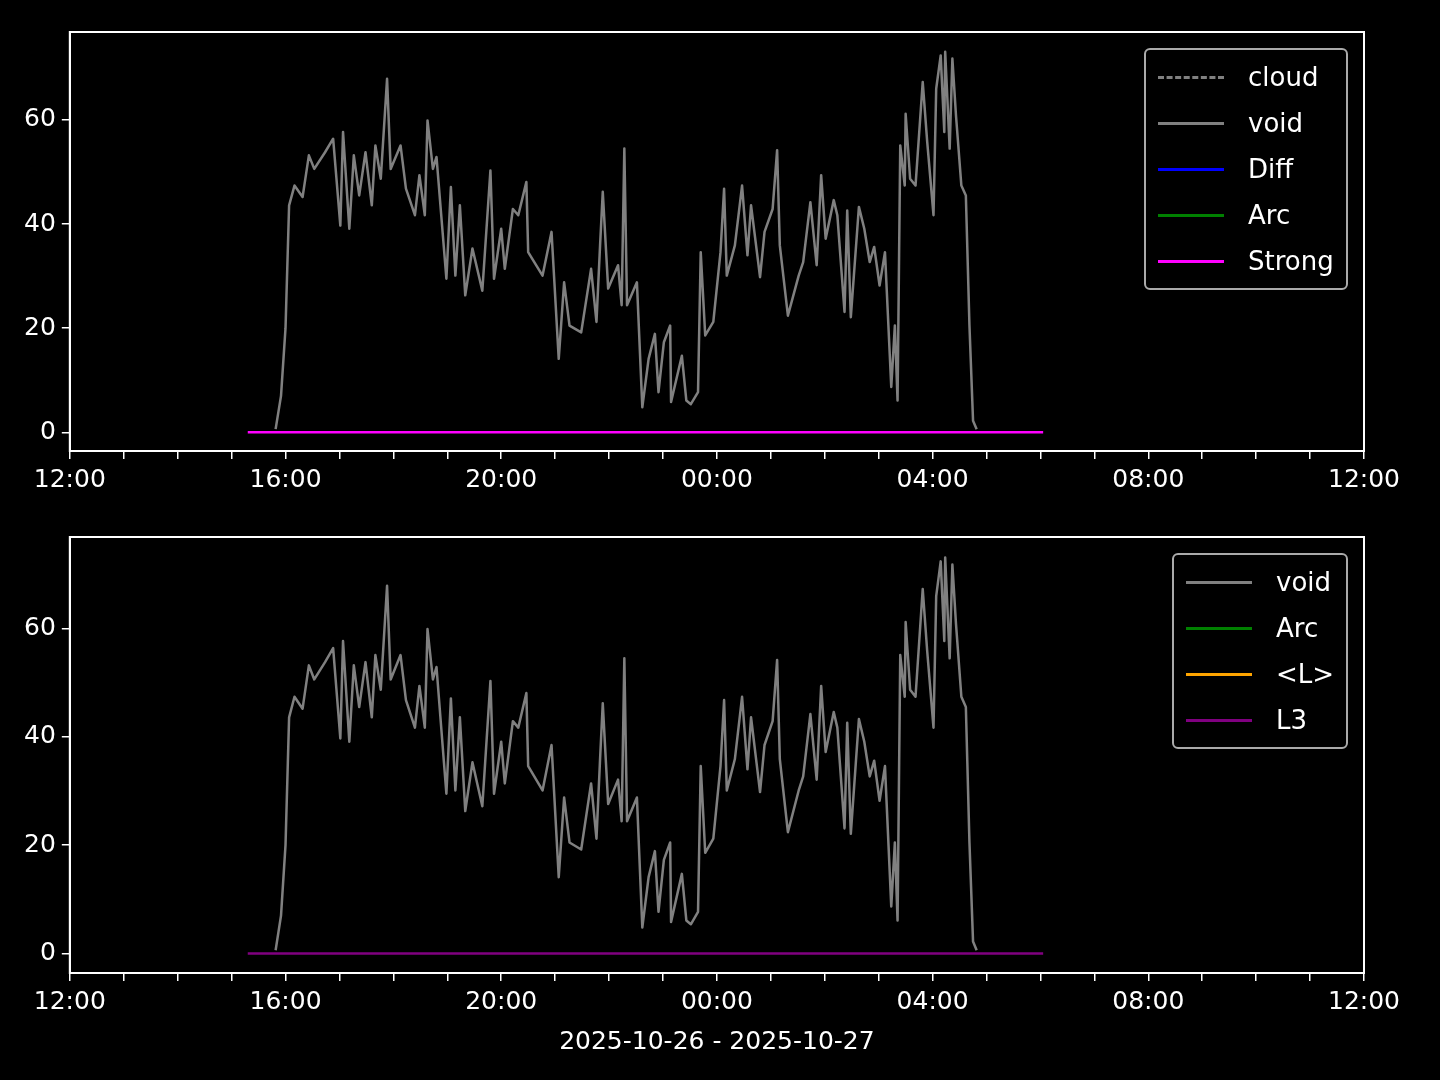 The width and height of the screenshot is (1440, 1080). What do you see at coordinates (717, 1040) in the screenshot?
I see `x-axis-title: 2025-10-26 - 2025-10-27` at bounding box center [717, 1040].